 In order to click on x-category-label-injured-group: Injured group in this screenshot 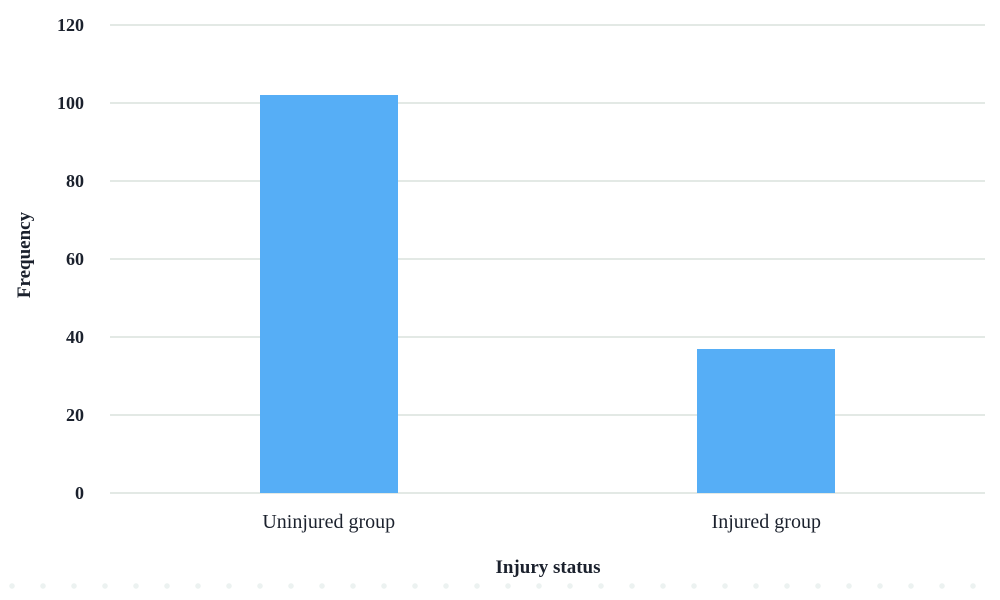, I will do `click(766, 522)`.